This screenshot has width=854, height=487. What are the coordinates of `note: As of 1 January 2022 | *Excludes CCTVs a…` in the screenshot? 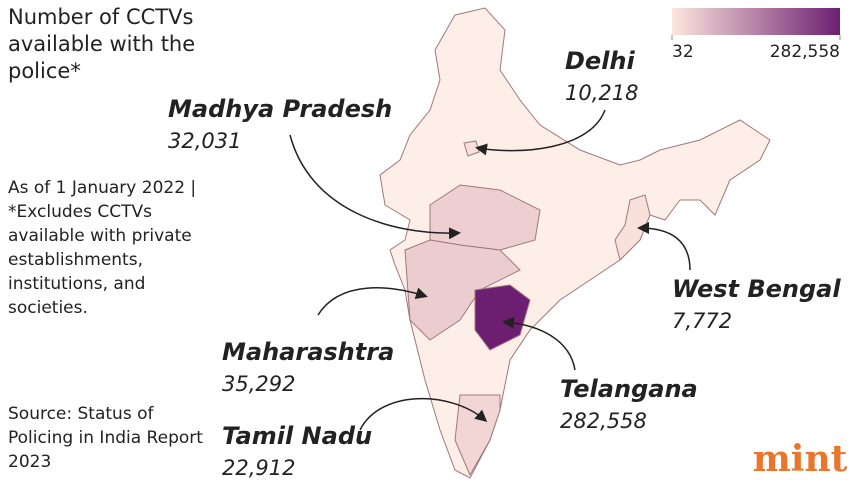 It's located at (102, 248).